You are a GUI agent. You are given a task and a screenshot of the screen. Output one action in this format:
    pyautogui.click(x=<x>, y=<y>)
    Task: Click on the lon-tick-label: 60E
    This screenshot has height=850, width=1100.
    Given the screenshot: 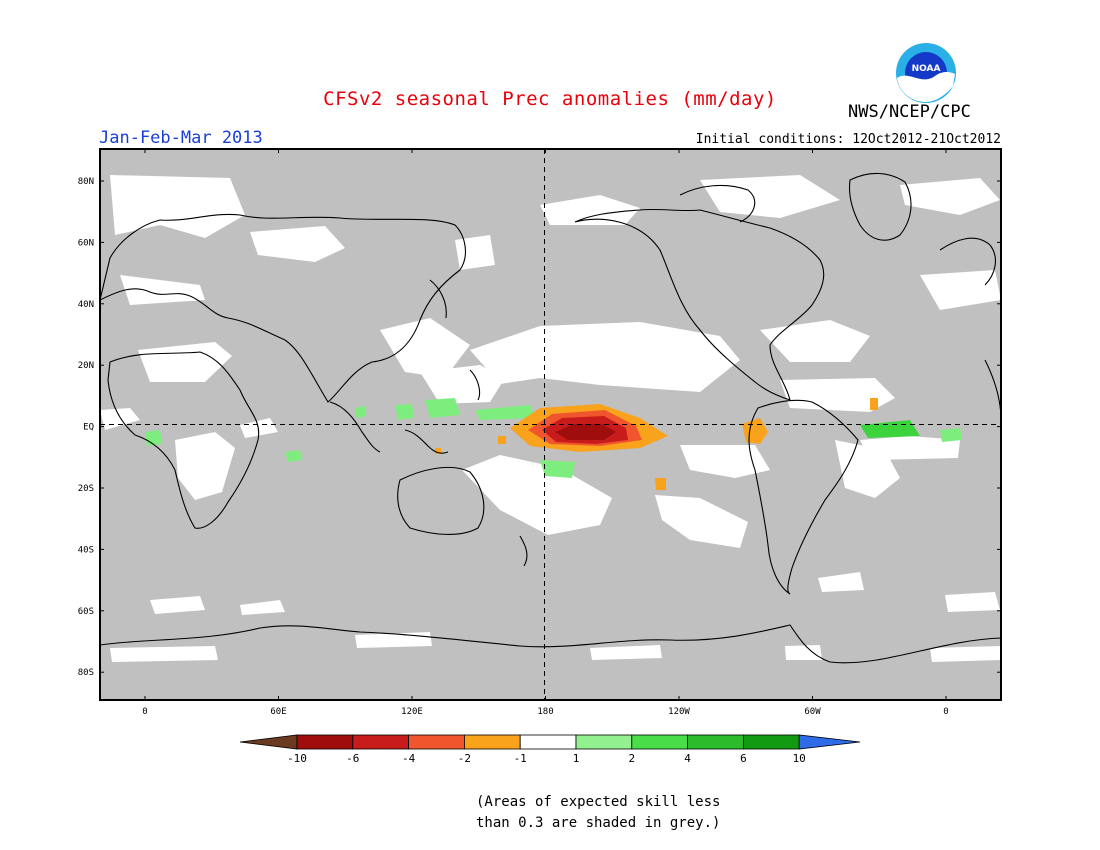 What is the action you would take?
    pyautogui.click(x=278, y=712)
    